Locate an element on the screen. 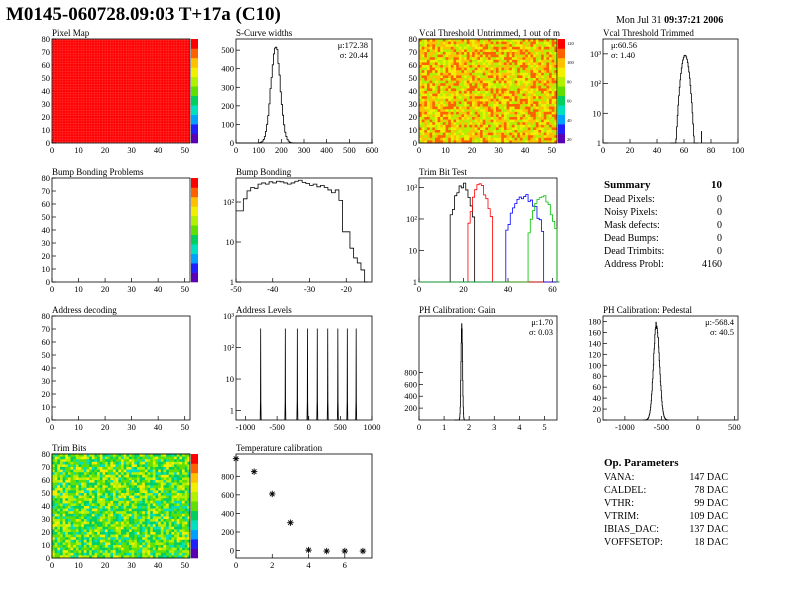 Image resolution: width=792 pixels, height=612 pixels. op-parameter-row: IBIAS_DAC: 137 DAC is located at coordinates (666, 529).